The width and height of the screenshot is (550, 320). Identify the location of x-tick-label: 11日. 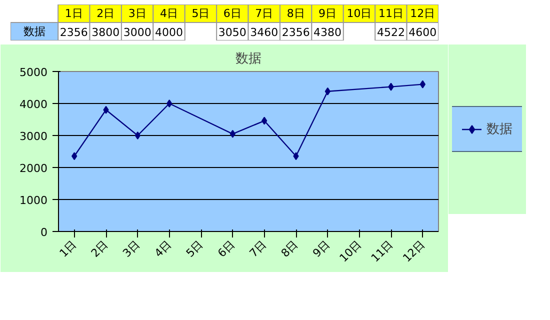
(382, 251).